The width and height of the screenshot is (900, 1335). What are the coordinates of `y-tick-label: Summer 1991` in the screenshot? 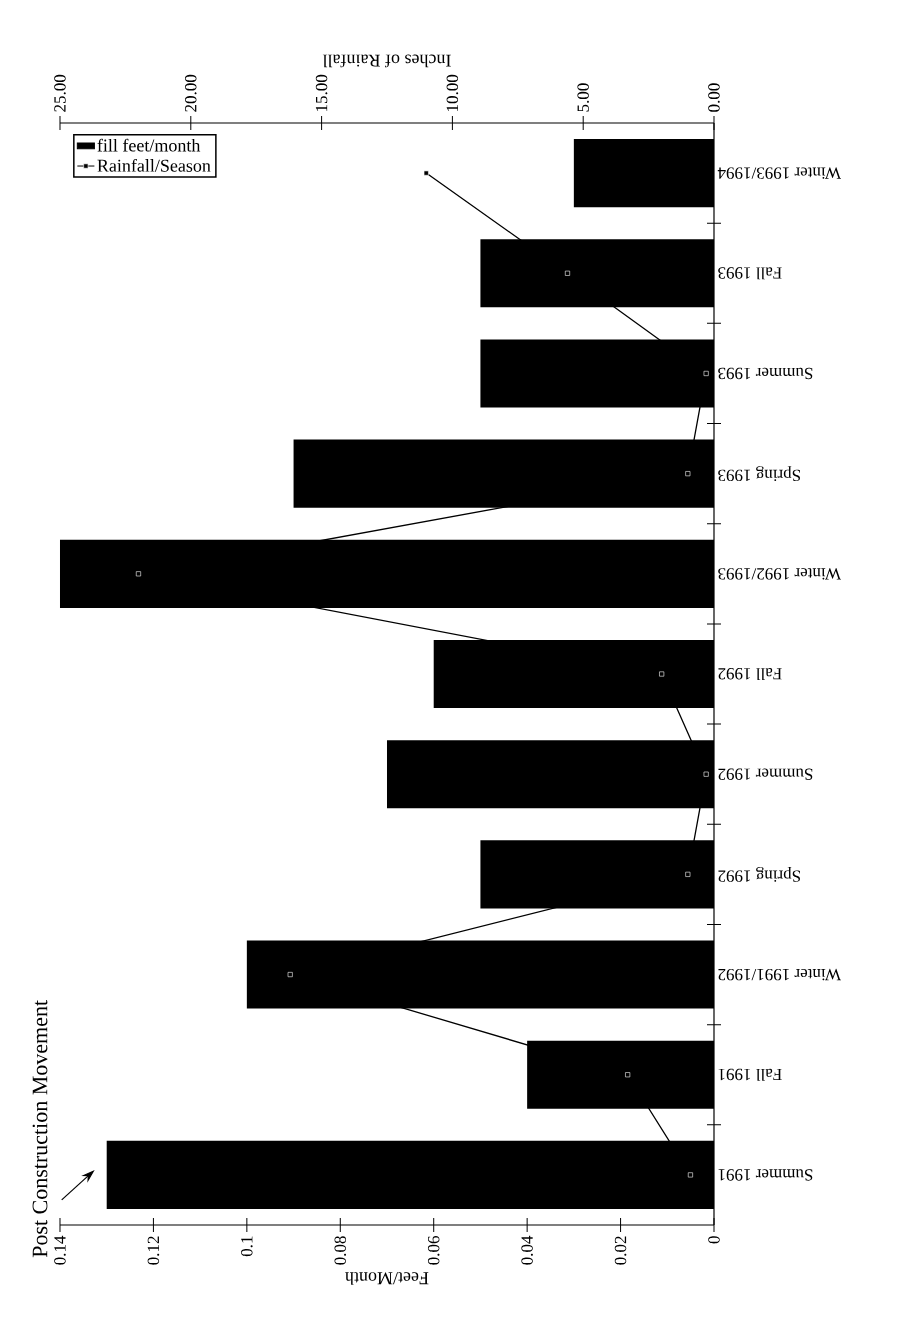 It's located at (765, 1175).